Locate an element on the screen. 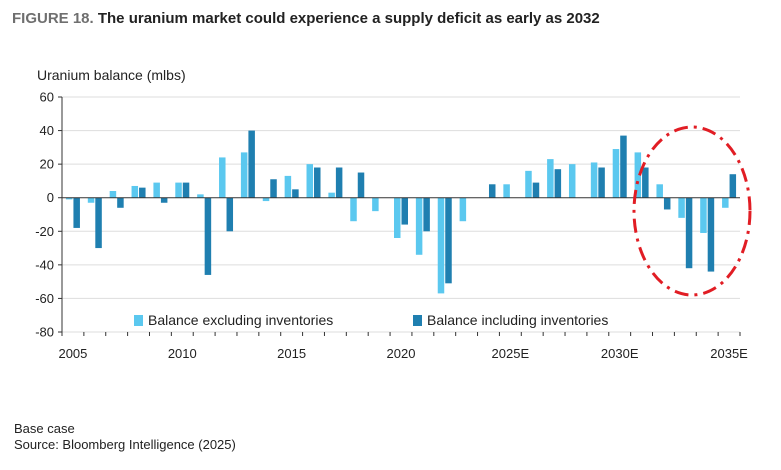 This screenshot has height=470, width=781. y-tick-label: -60 is located at coordinates (44, 298).